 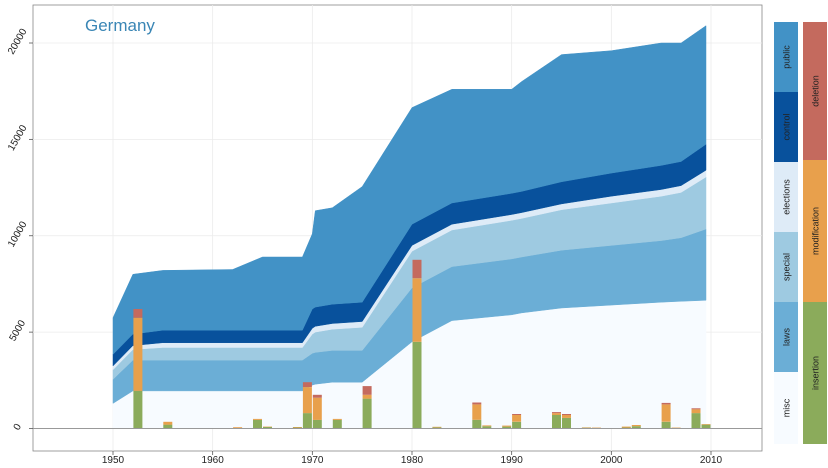 What do you see at coordinates (120, 25) in the screenshot?
I see `chart-title: Germany` at bounding box center [120, 25].